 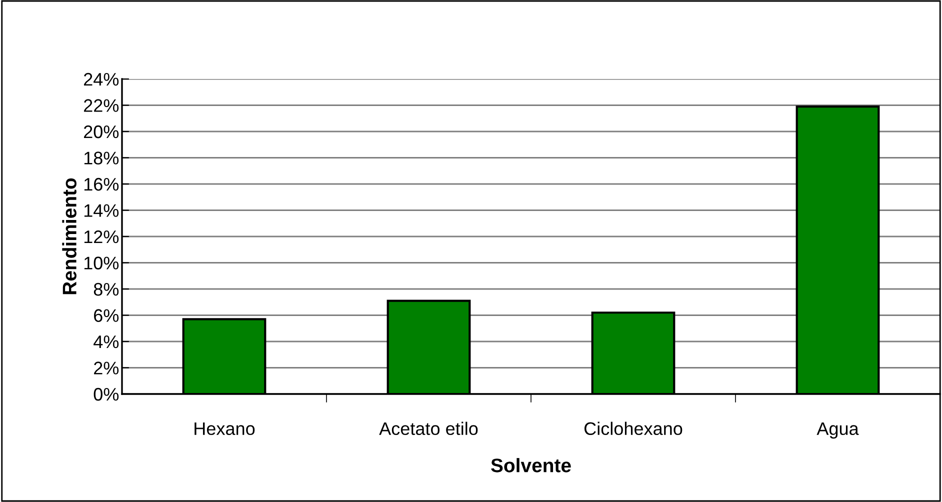 What do you see at coordinates (106, 394) in the screenshot?
I see `y-tick-label: 0%` at bounding box center [106, 394].